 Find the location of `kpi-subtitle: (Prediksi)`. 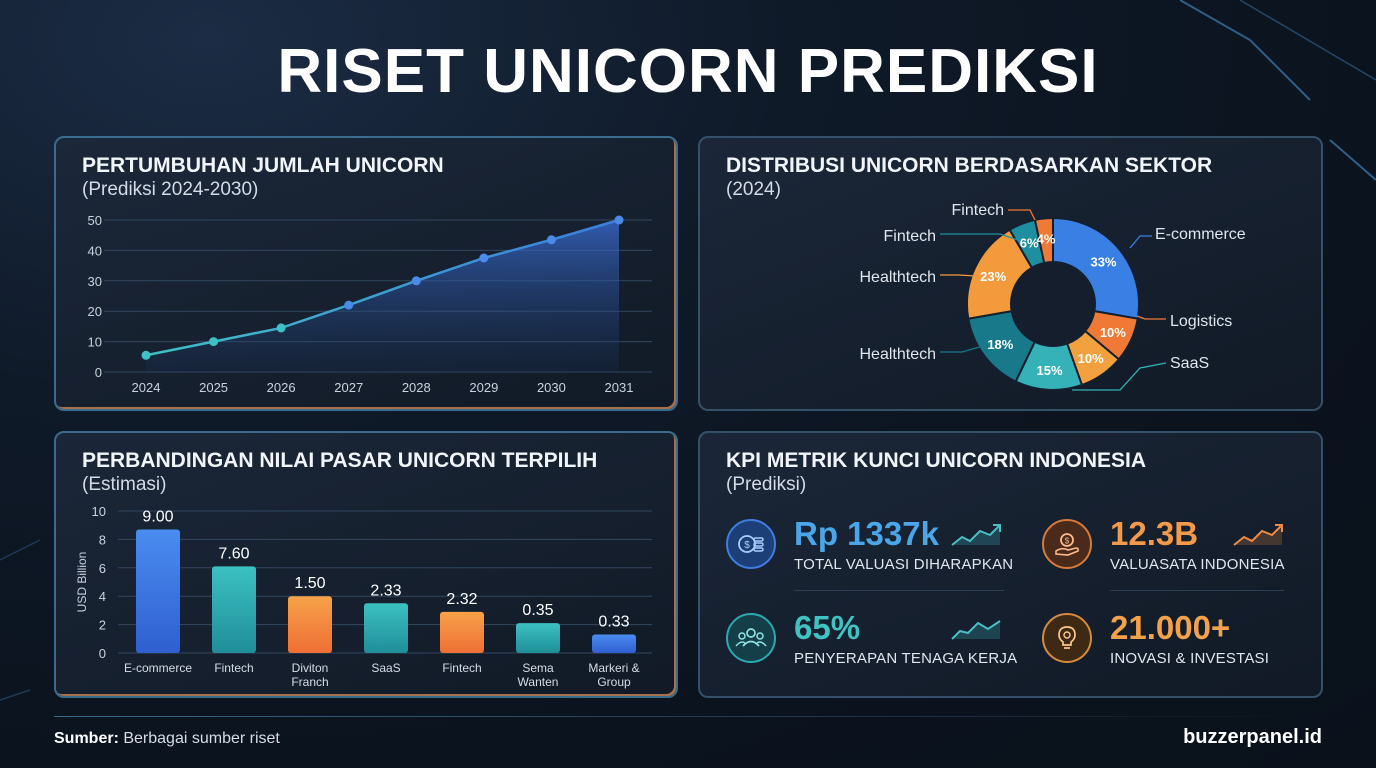

kpi-subtitle: (Prediksi) is located at coordinates (766, 484).